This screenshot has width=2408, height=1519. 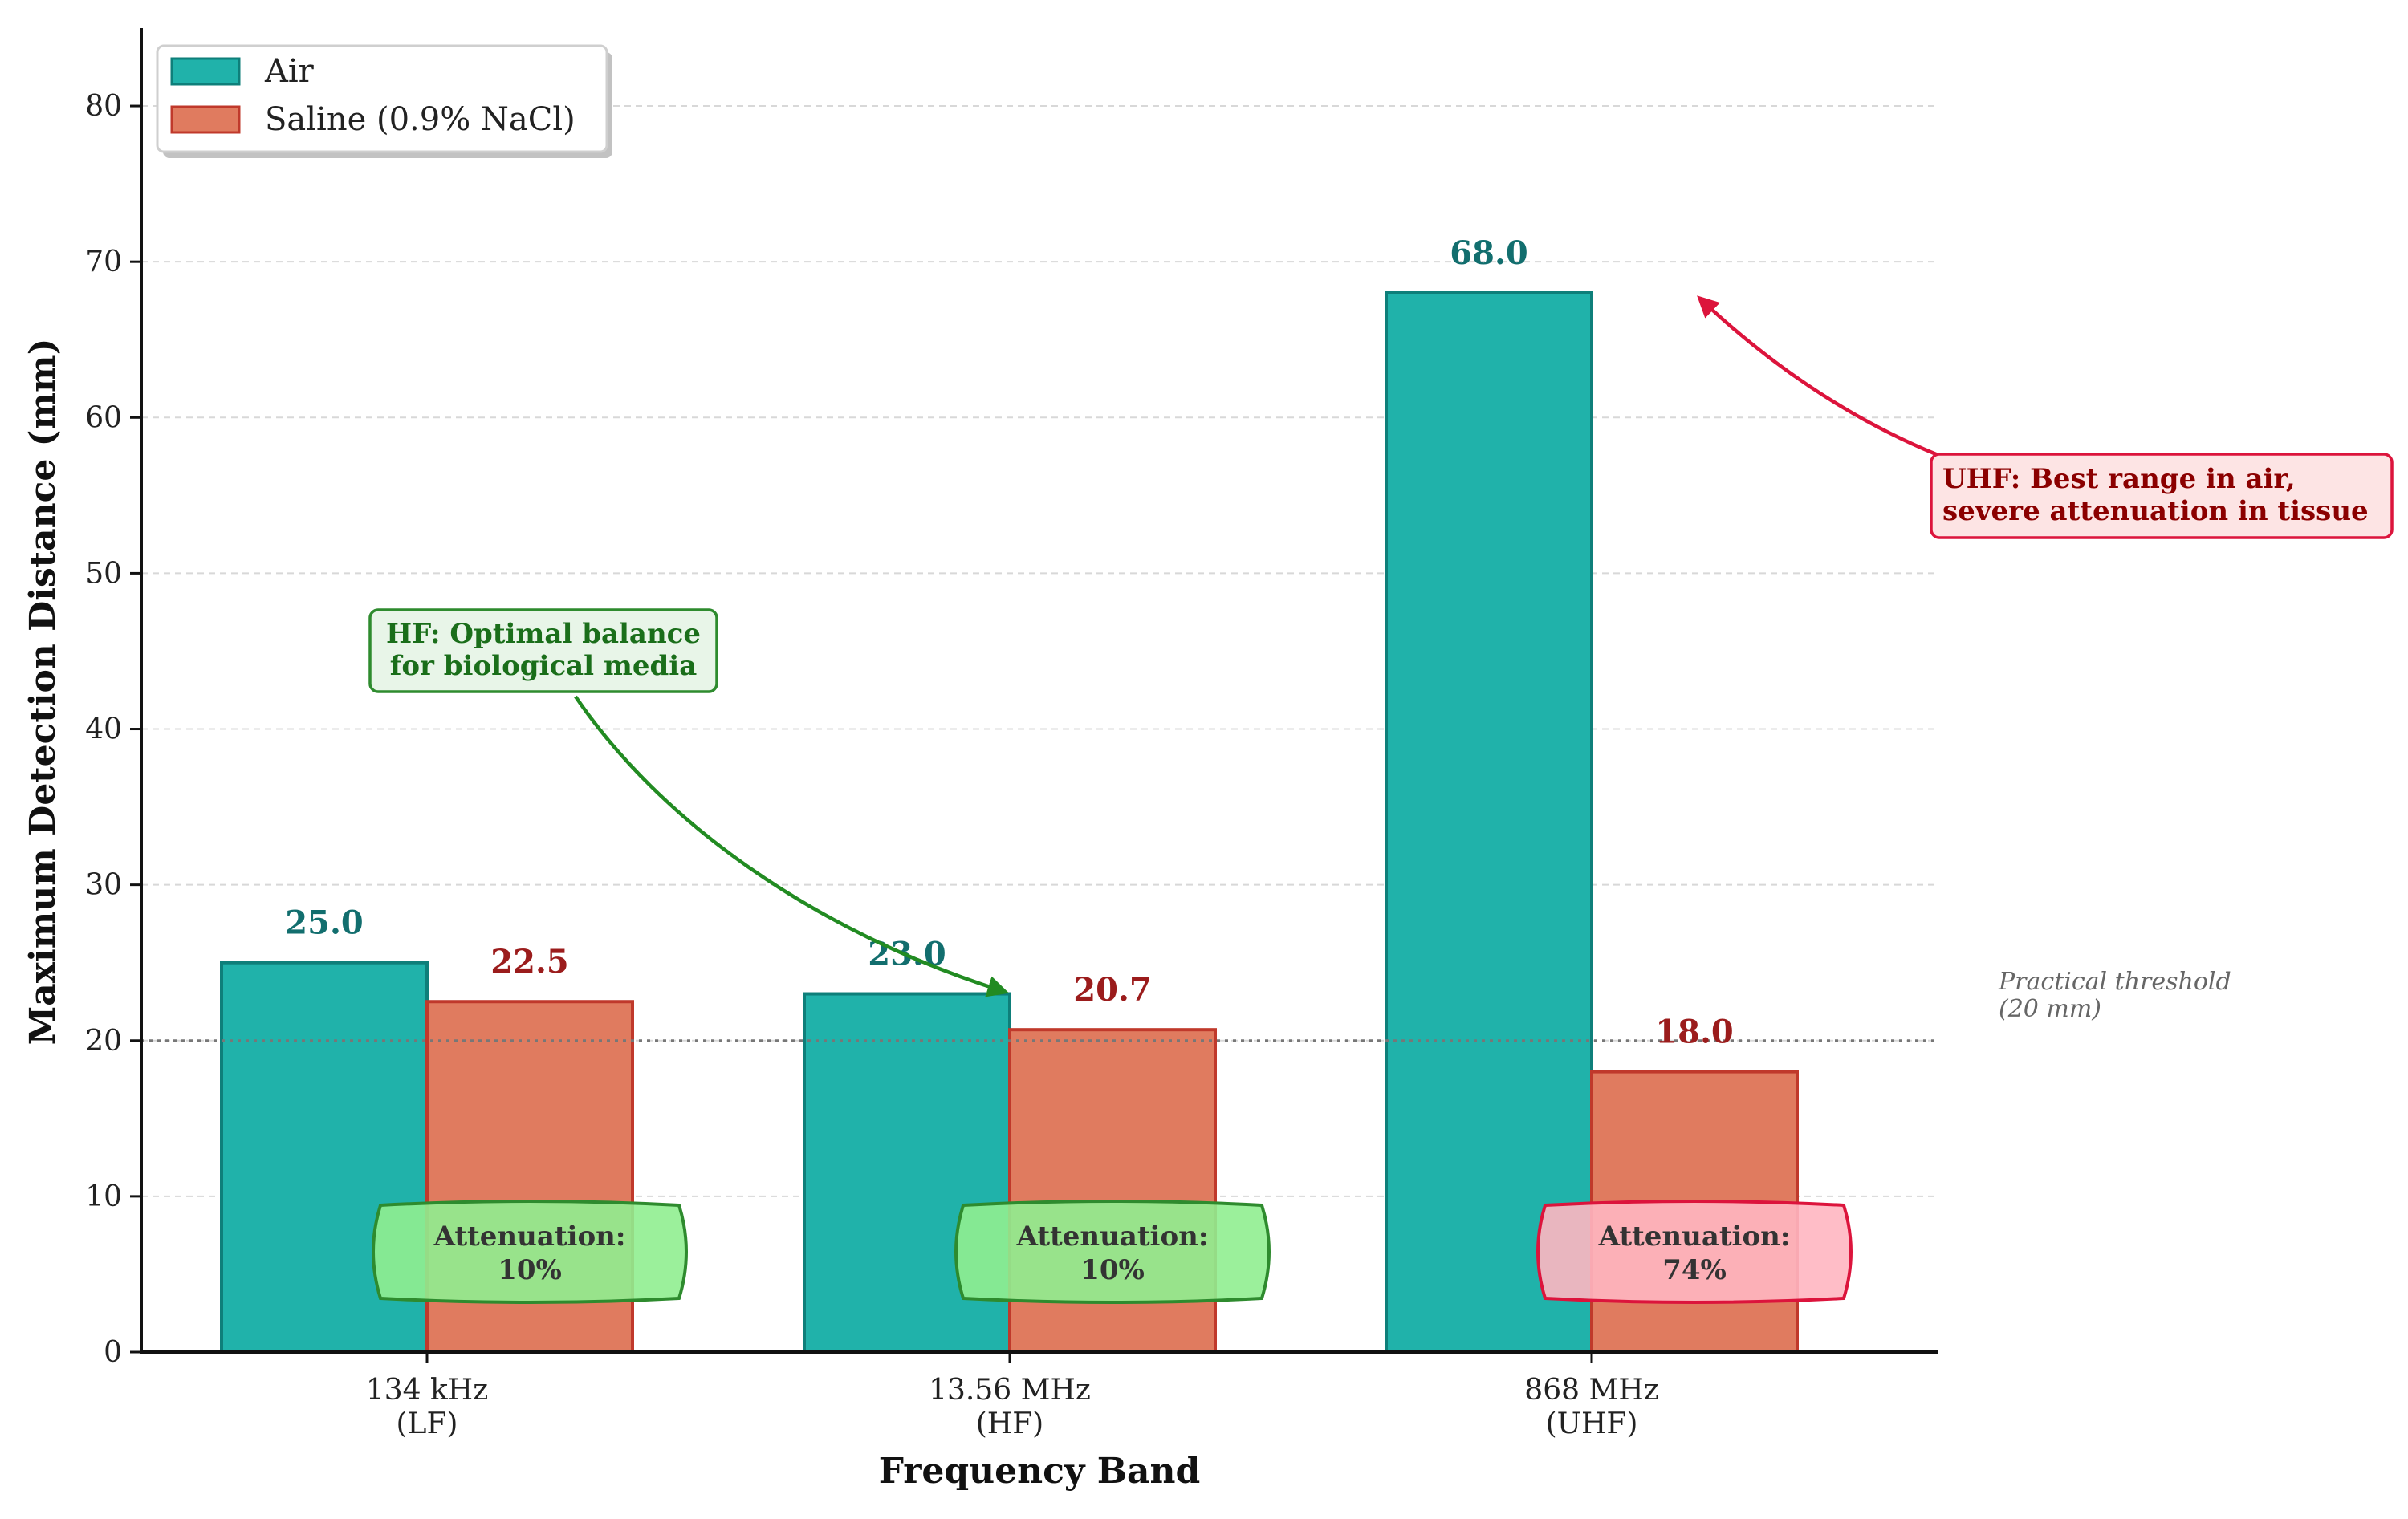 I want to click on value-label: 68.0, so click(x=1488, y=253).